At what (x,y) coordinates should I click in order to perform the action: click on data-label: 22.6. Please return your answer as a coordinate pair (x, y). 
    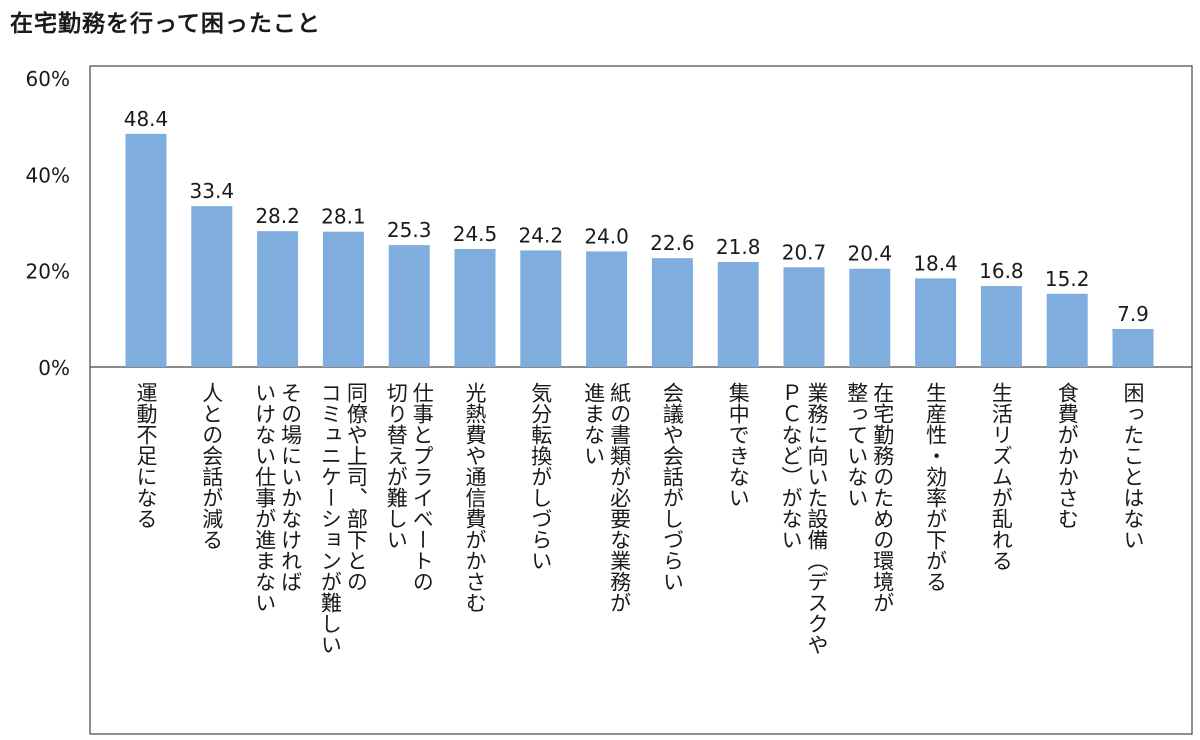
    Looking at the image, I should click on (672, 243).